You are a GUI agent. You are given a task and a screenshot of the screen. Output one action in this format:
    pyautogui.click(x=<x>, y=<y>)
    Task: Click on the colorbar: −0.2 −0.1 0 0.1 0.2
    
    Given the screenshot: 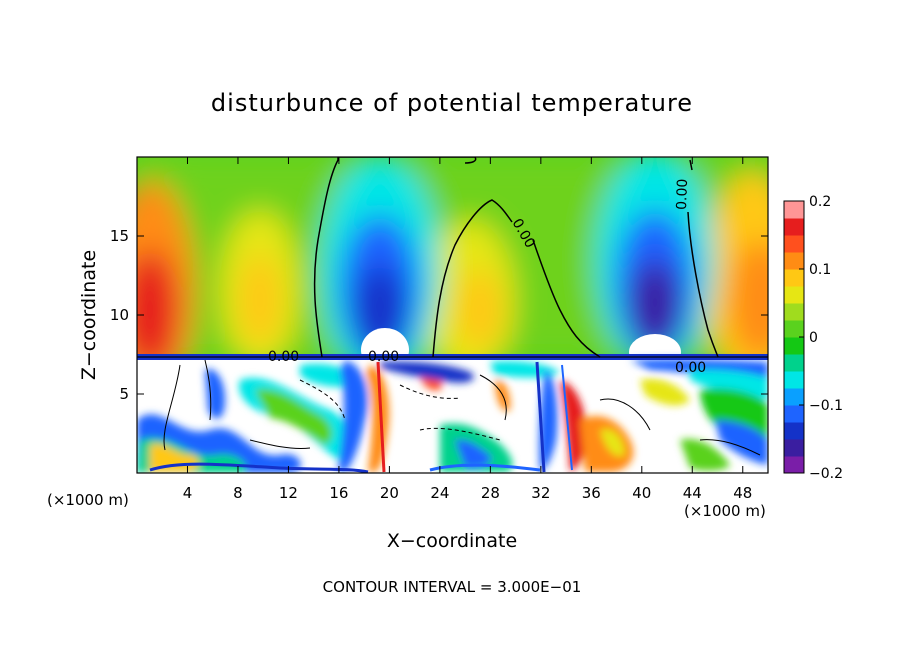 What is the action you would take?
    pyautogui.click(x=813, y=338)
    